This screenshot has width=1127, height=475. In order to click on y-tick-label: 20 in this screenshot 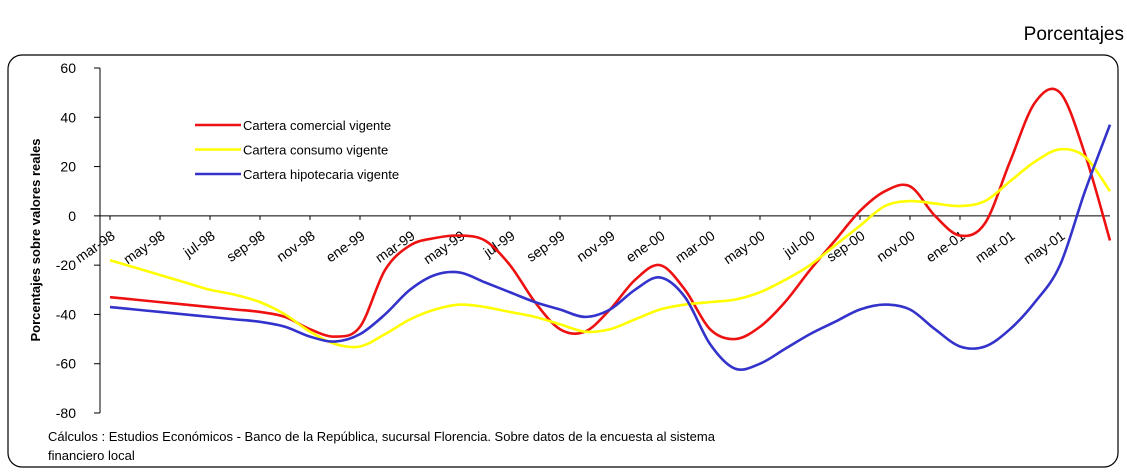, I will do `click(68, 167)`.